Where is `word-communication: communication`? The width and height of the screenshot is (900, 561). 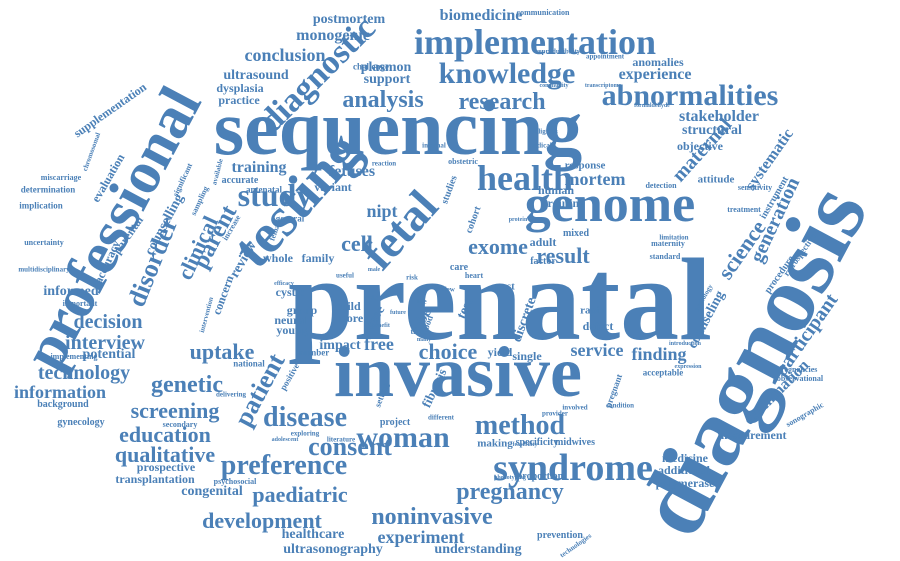
word-communication: communication is located at coordinates (543, 12).